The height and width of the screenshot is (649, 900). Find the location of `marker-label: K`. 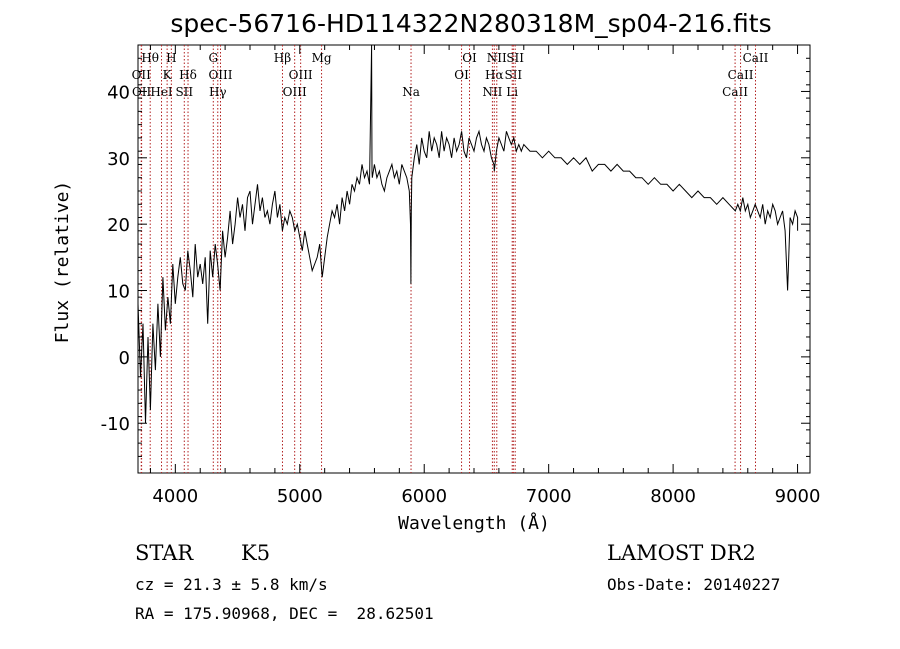

marker-label: K is located at coordinates (168, 75).